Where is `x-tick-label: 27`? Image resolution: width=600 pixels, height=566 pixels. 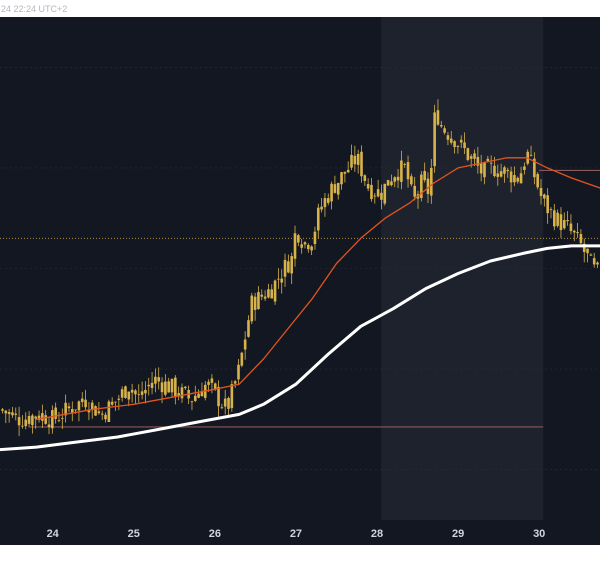
x-tick-label: 27 is located at coordinates (296, 534).